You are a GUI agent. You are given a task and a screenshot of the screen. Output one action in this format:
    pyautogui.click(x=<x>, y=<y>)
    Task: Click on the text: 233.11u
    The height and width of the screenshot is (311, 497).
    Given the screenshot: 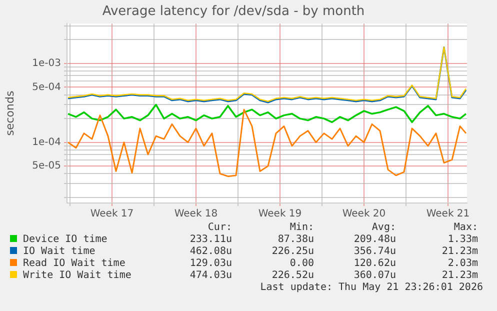 What is the action you would take?
    pyautogui.click(x=210, y=240)
    